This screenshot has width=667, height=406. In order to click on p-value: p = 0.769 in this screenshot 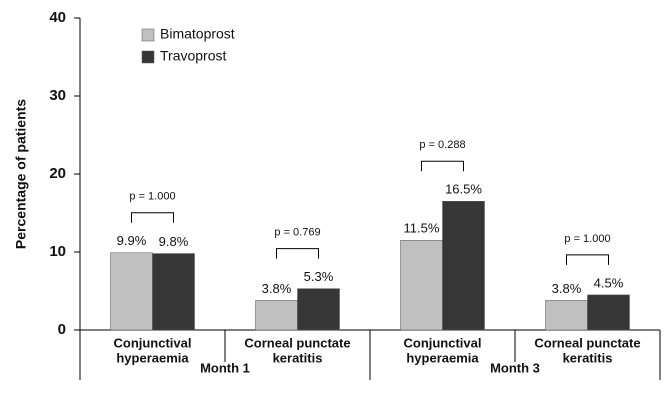, I will do `click(297, 233)`.